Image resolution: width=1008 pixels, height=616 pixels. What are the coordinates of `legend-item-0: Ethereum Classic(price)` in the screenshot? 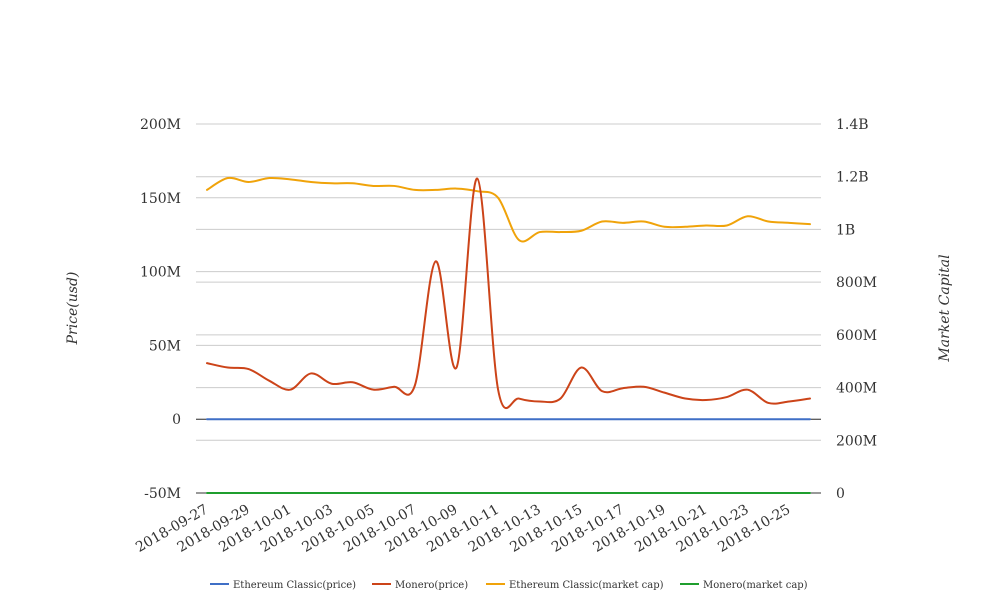 It's located at (283, 585).